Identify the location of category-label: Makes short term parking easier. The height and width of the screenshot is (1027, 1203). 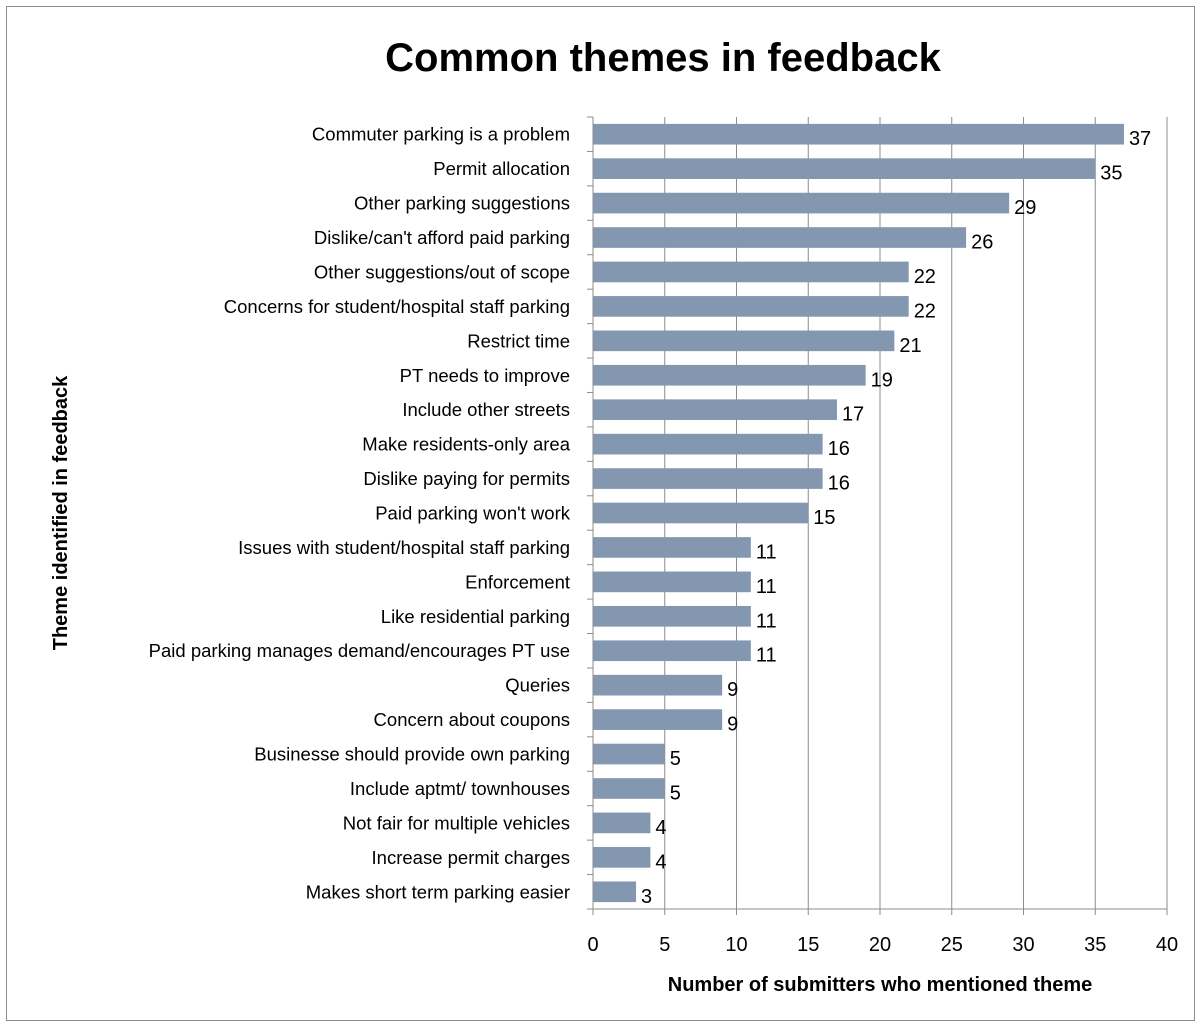
(438, 891).